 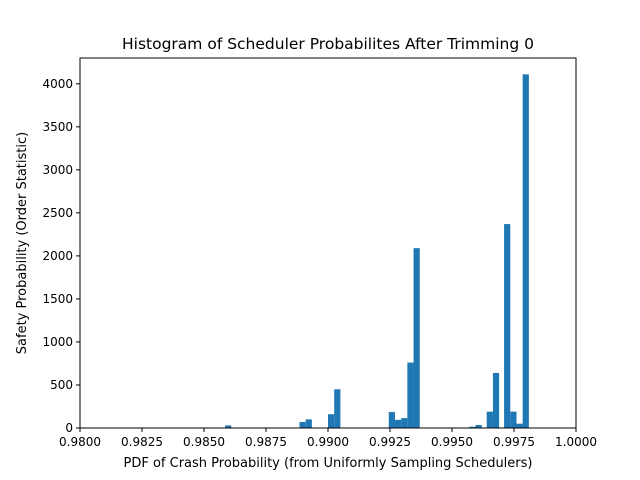 I want to click on x-tick-label-4: 0.9900, so click(x=328, y=442).